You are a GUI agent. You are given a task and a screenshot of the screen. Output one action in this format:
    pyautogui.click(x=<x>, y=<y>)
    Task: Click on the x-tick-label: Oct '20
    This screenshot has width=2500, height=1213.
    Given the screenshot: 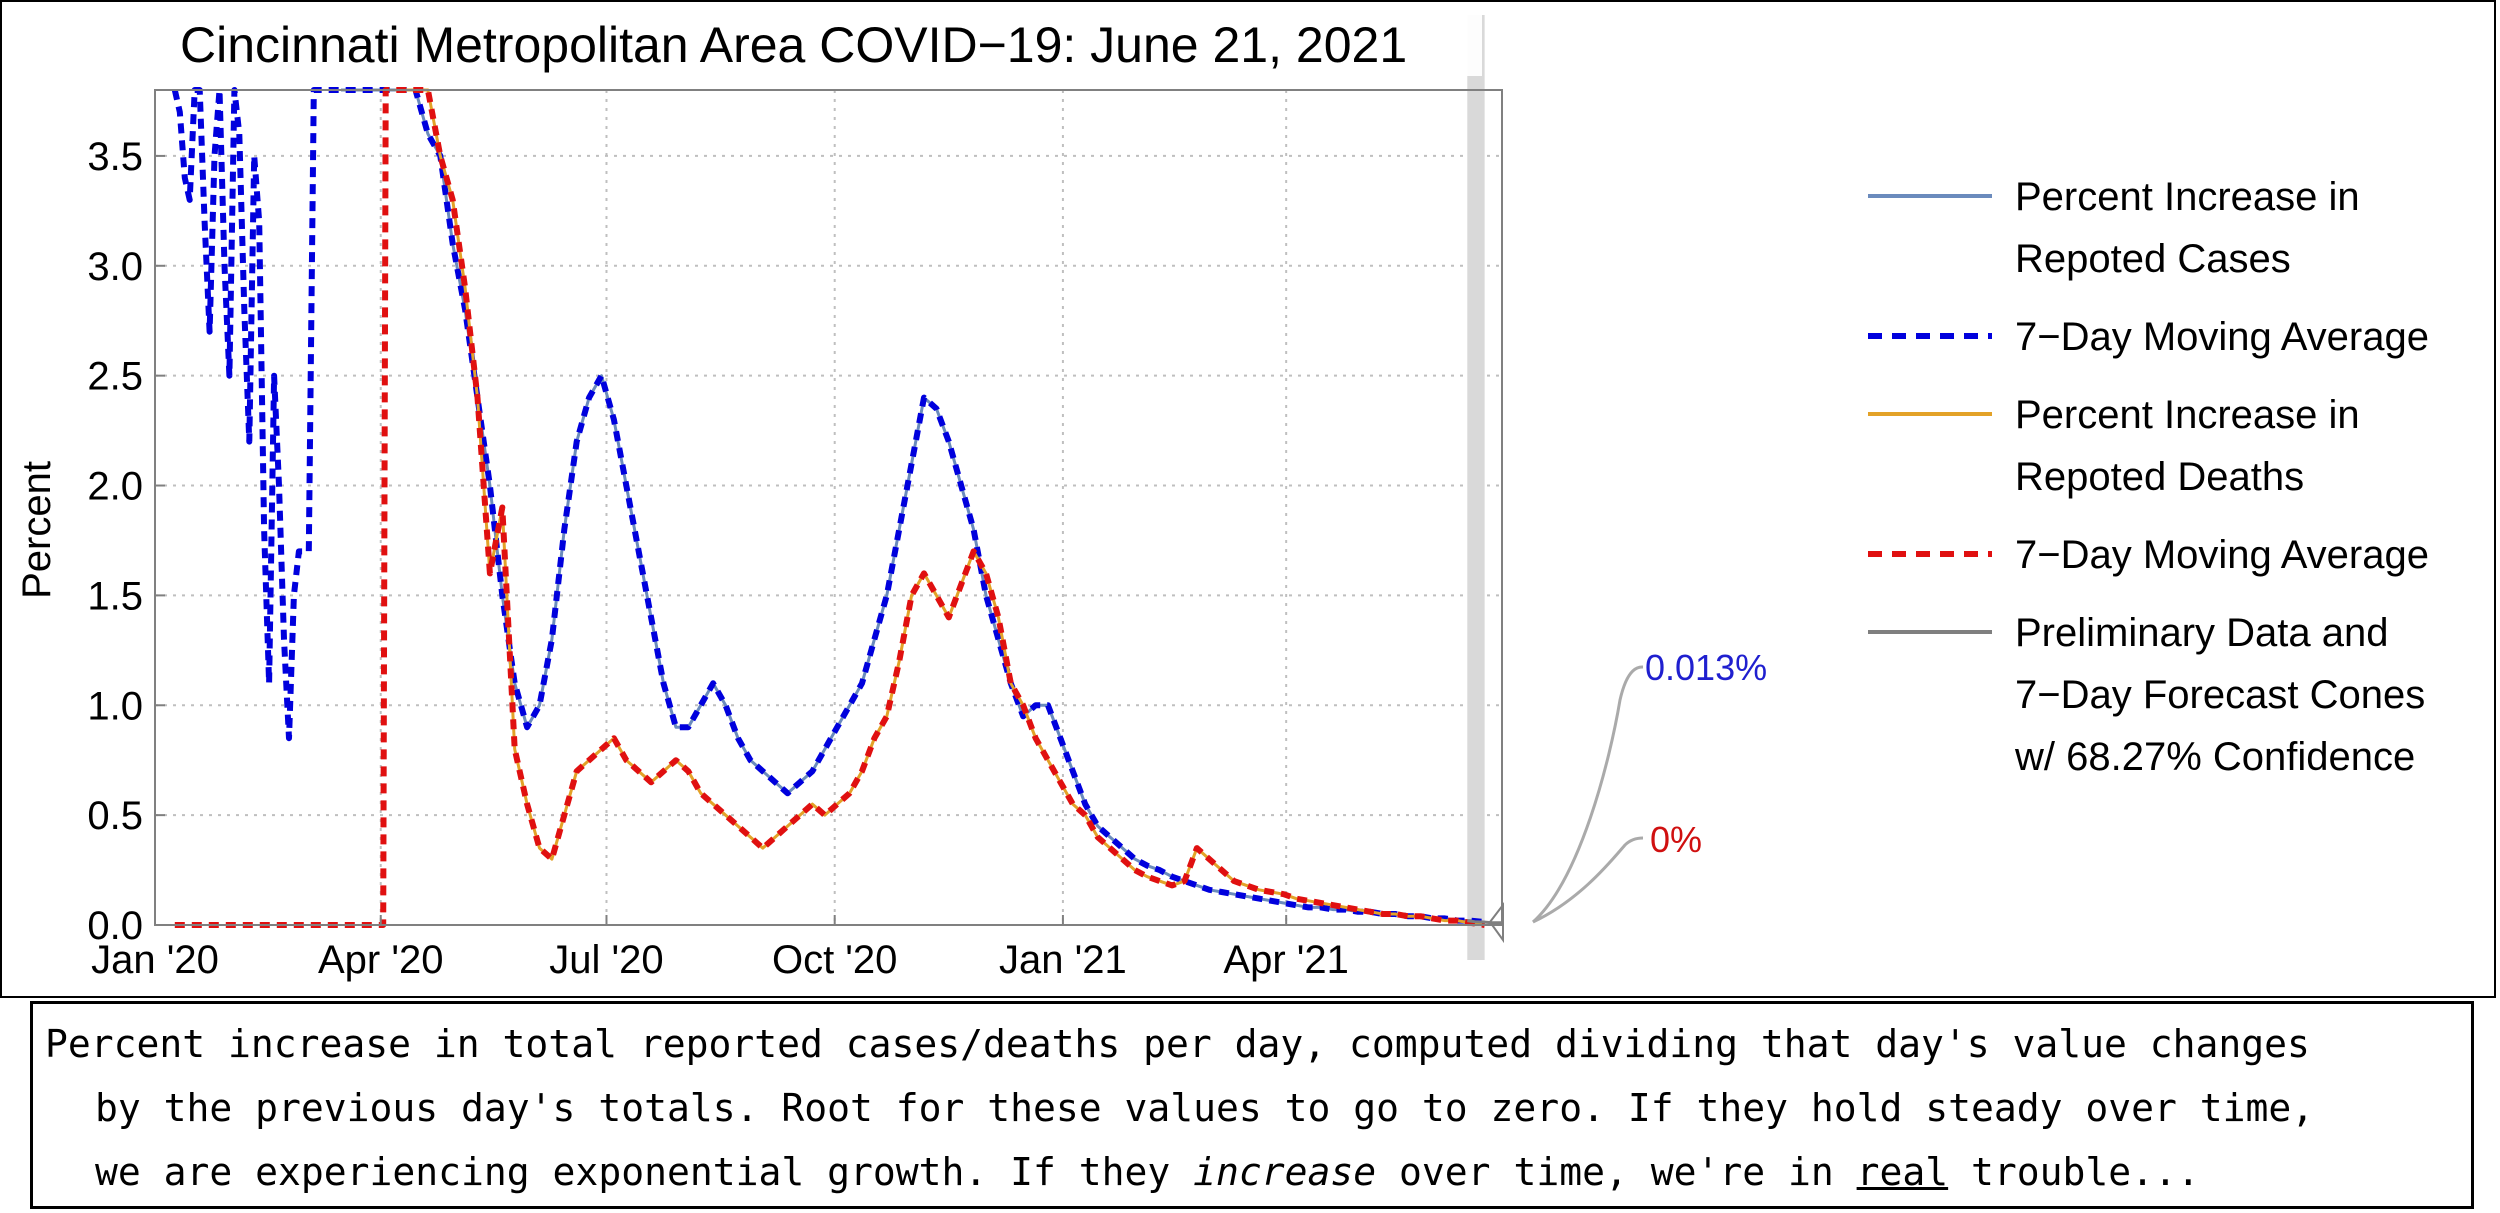 What is the action you would take?
    pyautogui.click(x=834, y=960)
    